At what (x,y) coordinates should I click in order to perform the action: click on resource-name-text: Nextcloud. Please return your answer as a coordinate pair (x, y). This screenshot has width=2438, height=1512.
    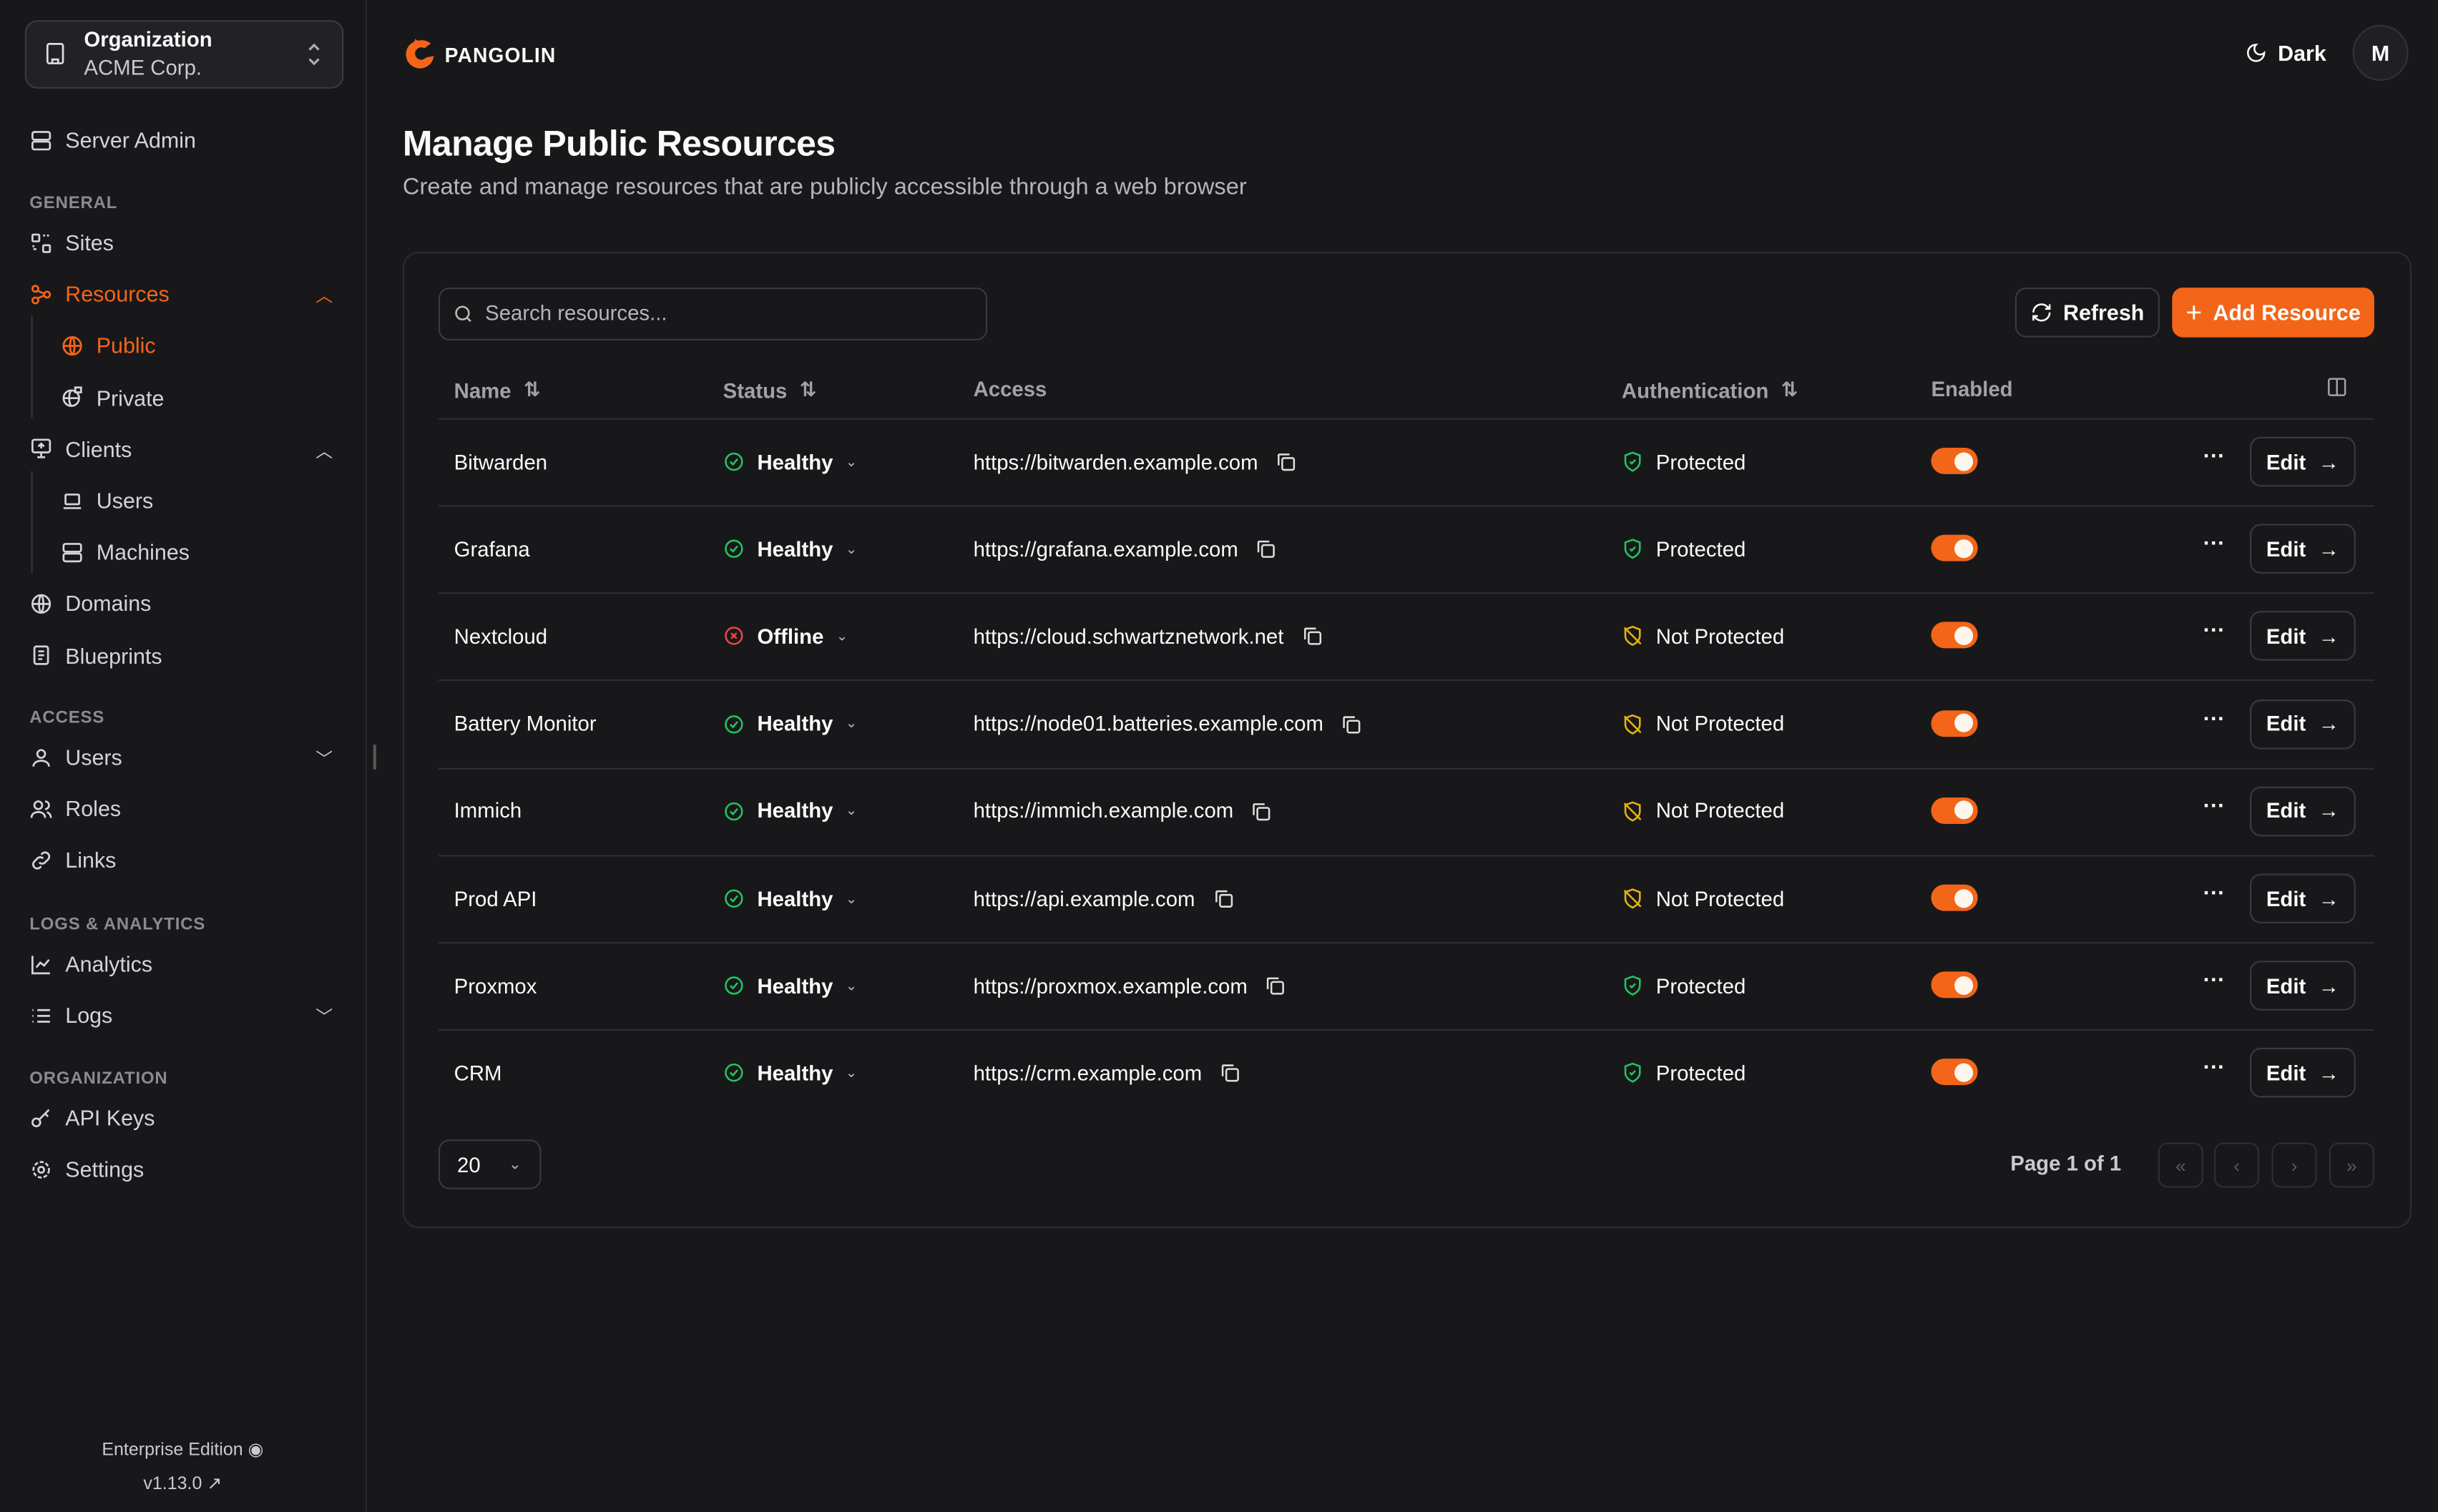
    Looking at the image, I should click on (501, 636).